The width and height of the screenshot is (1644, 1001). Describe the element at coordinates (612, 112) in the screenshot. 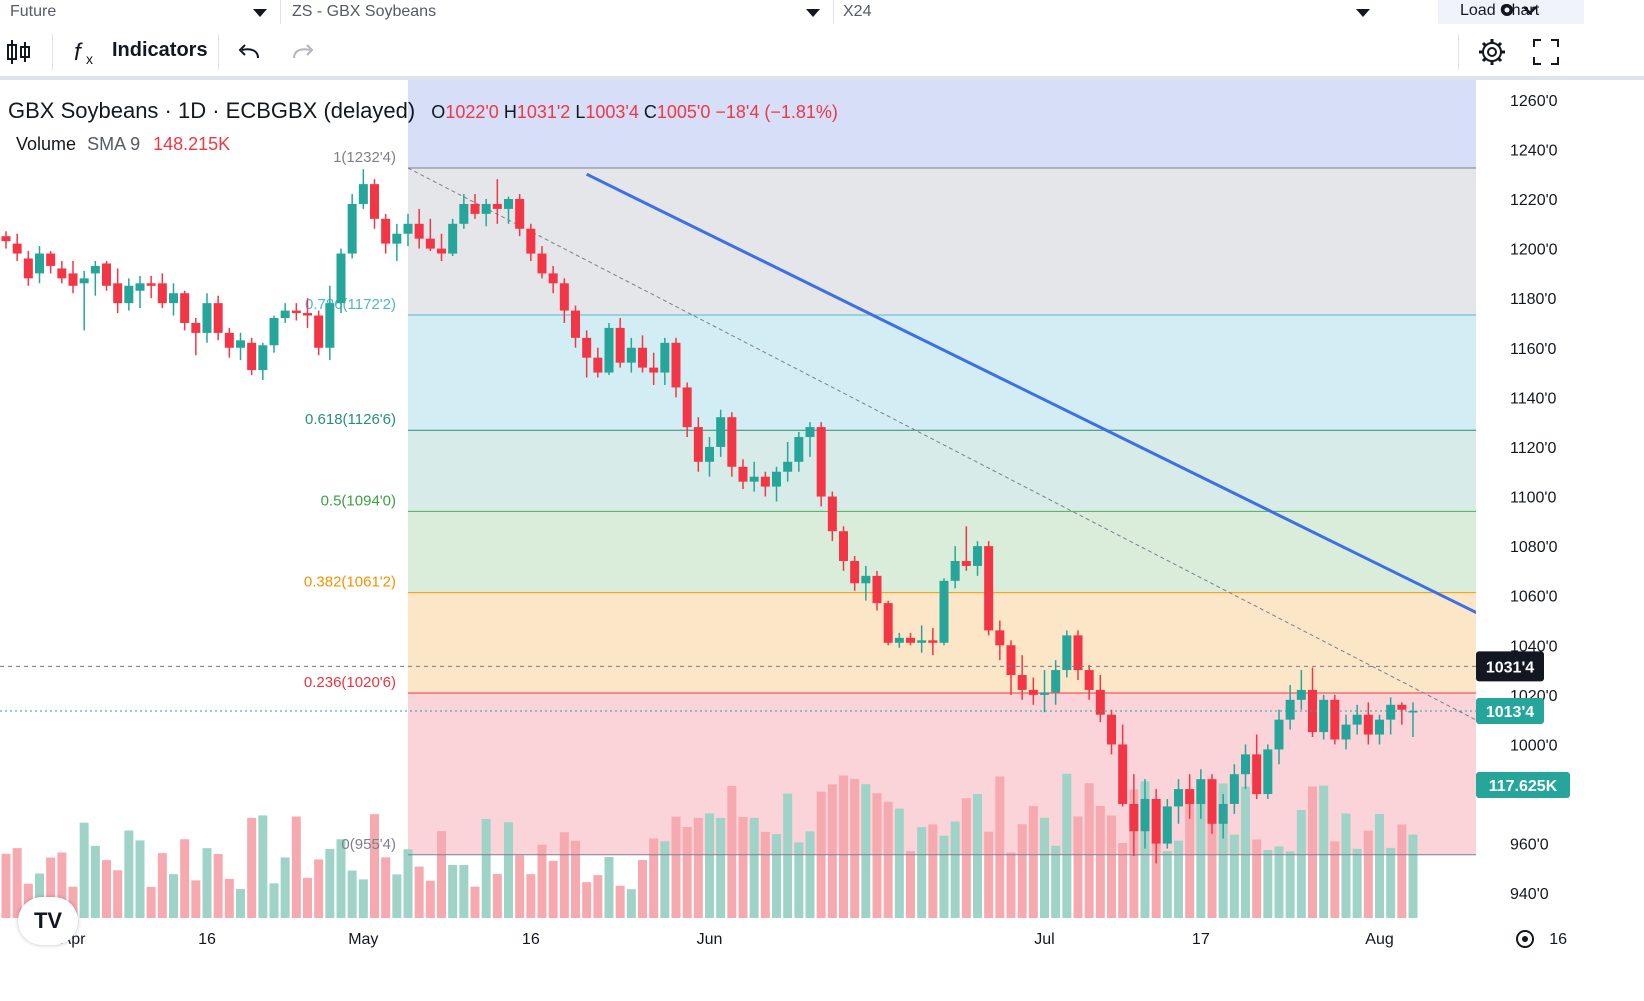

I see `low-value: 1003'4` at that location.